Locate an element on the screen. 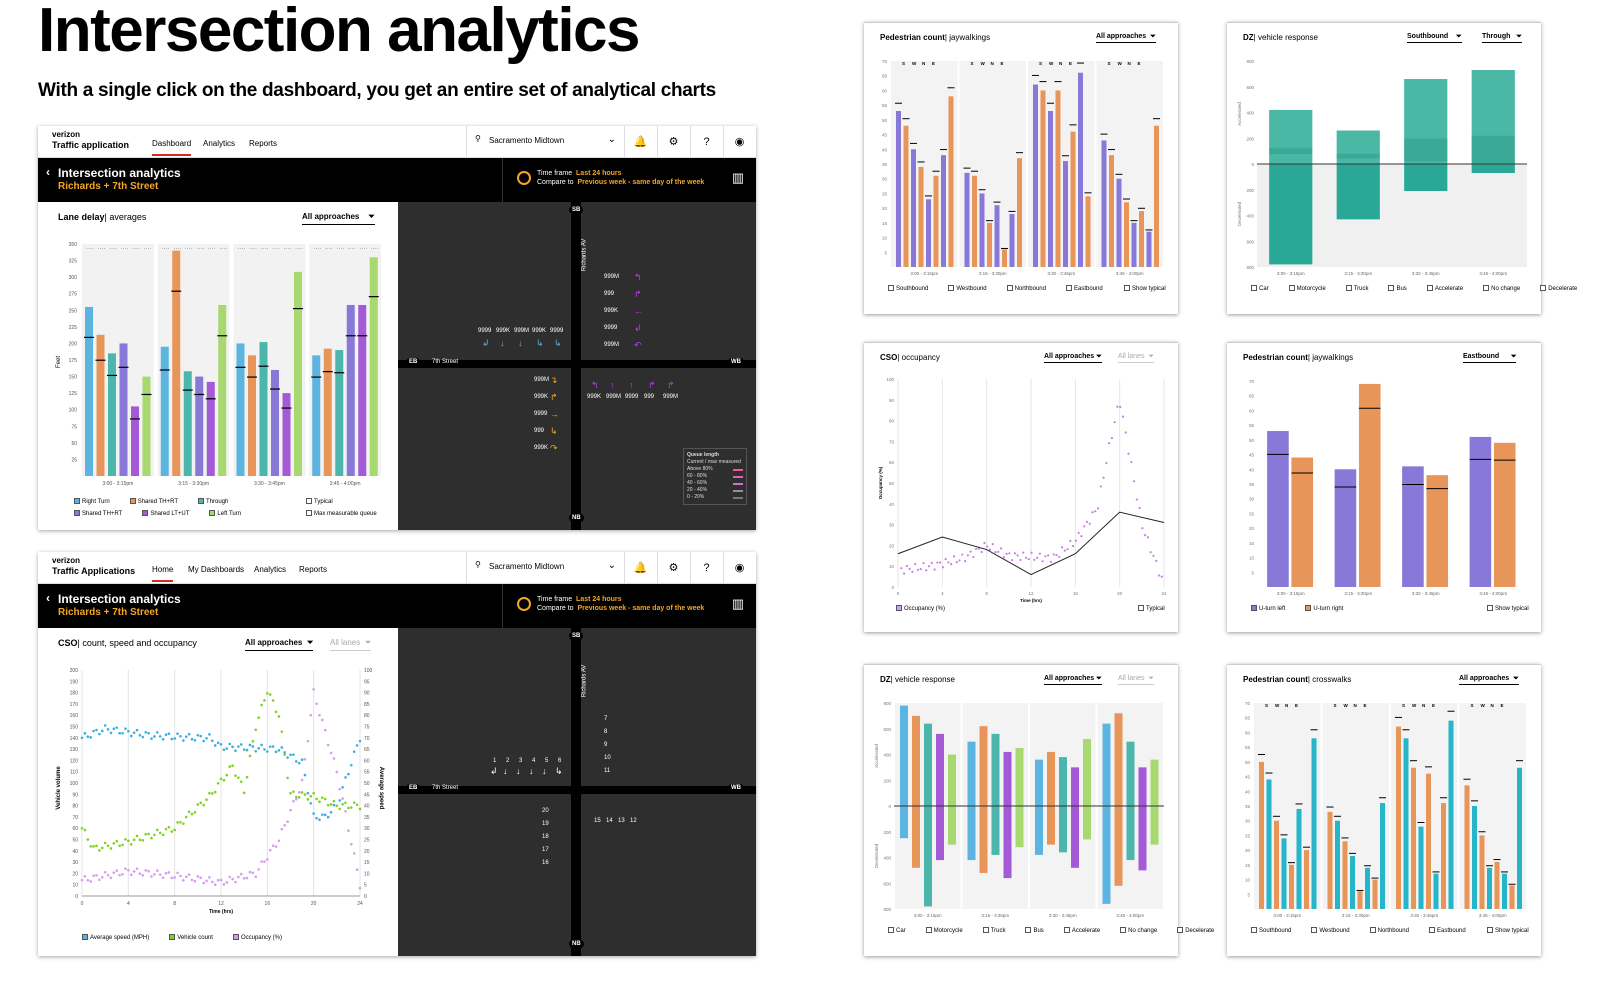 Image resolution: width=1600 pixels, height=1000 pixels. typical-legend: Typical Max measurable queue is located at coordinates (346, 508).